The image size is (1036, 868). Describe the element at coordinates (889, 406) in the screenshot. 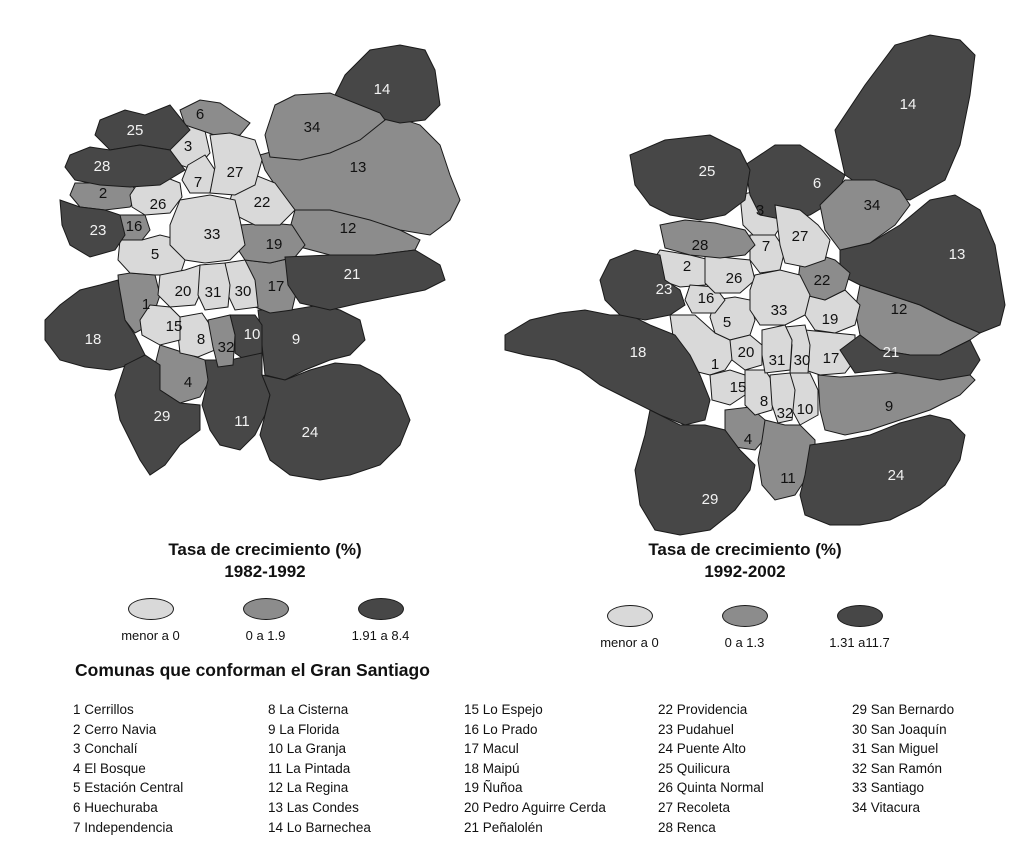

I see `comuna-number-9: 9` at that location.